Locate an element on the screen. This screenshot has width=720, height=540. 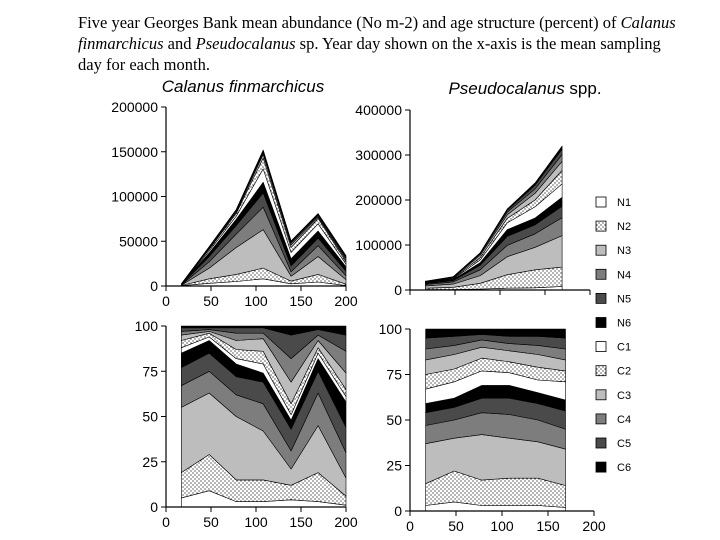
pseudocalanus-abundance-chart: 0 100000 200000 300000 400000 is located at coordinates (473, 200).